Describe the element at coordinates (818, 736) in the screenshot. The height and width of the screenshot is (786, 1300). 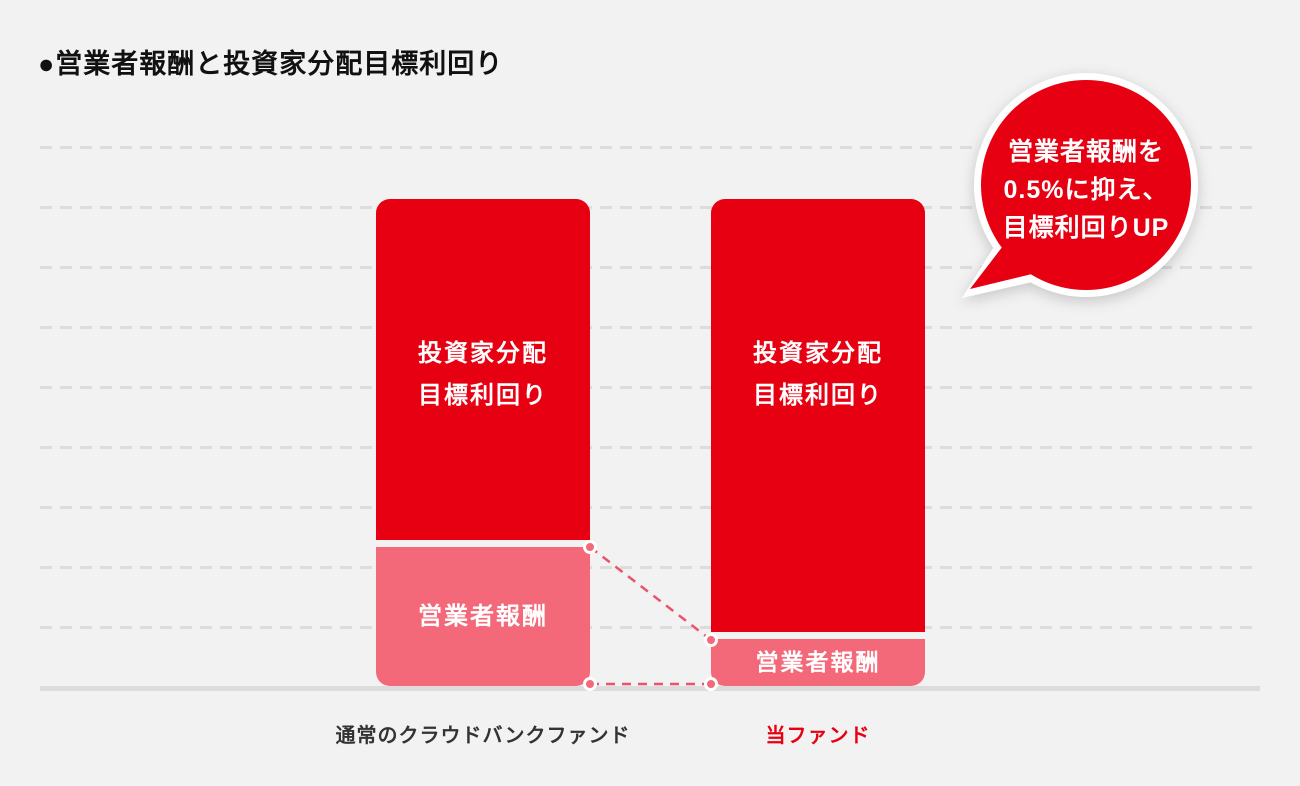
I see `axis-label-this-fund: 当ファンド` at that location.